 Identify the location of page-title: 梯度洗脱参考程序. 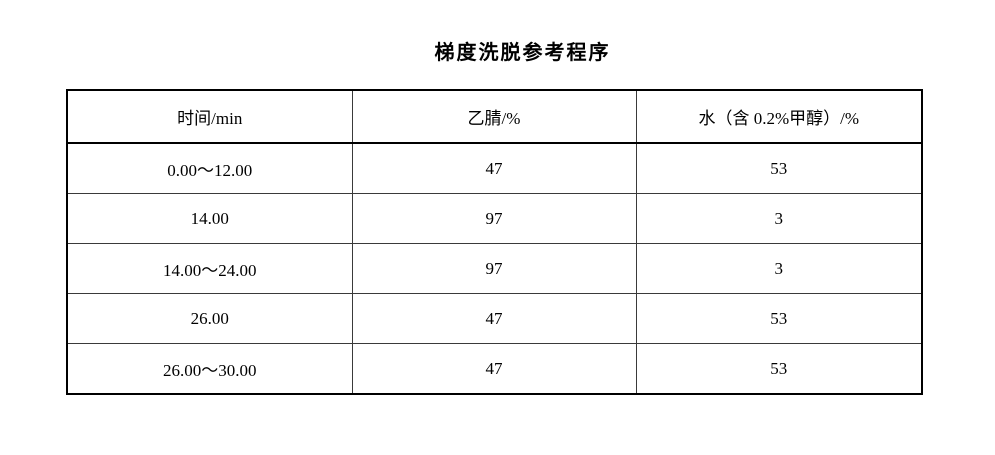
(522, 53).